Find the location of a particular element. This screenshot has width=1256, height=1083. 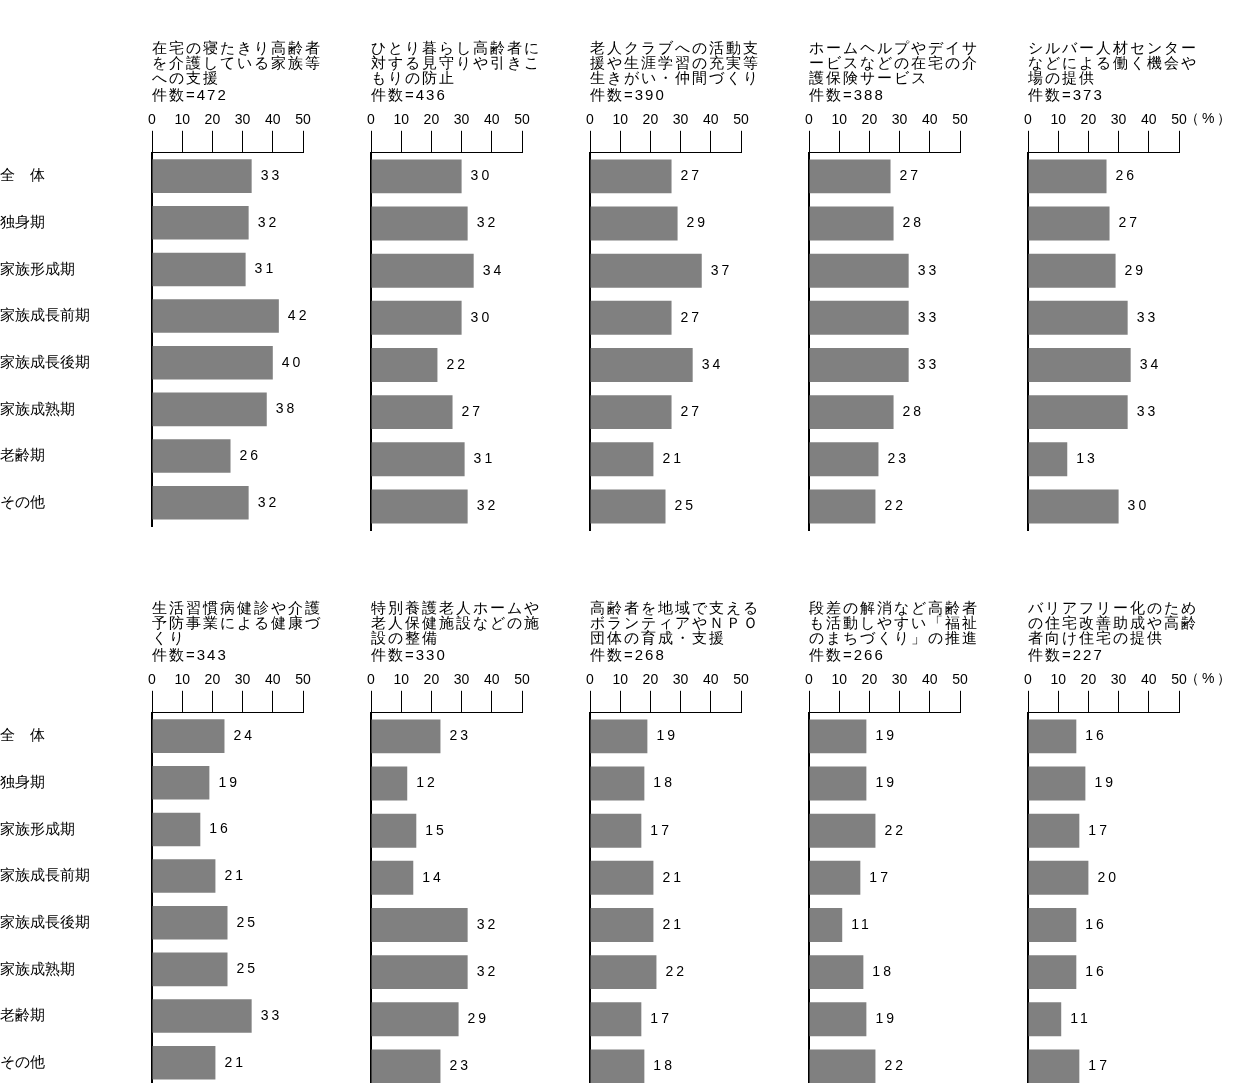

chart-title: ひとり暮らし高齢者に対する見守りや引きこもりの防止 is located at coordinates (456, 62).